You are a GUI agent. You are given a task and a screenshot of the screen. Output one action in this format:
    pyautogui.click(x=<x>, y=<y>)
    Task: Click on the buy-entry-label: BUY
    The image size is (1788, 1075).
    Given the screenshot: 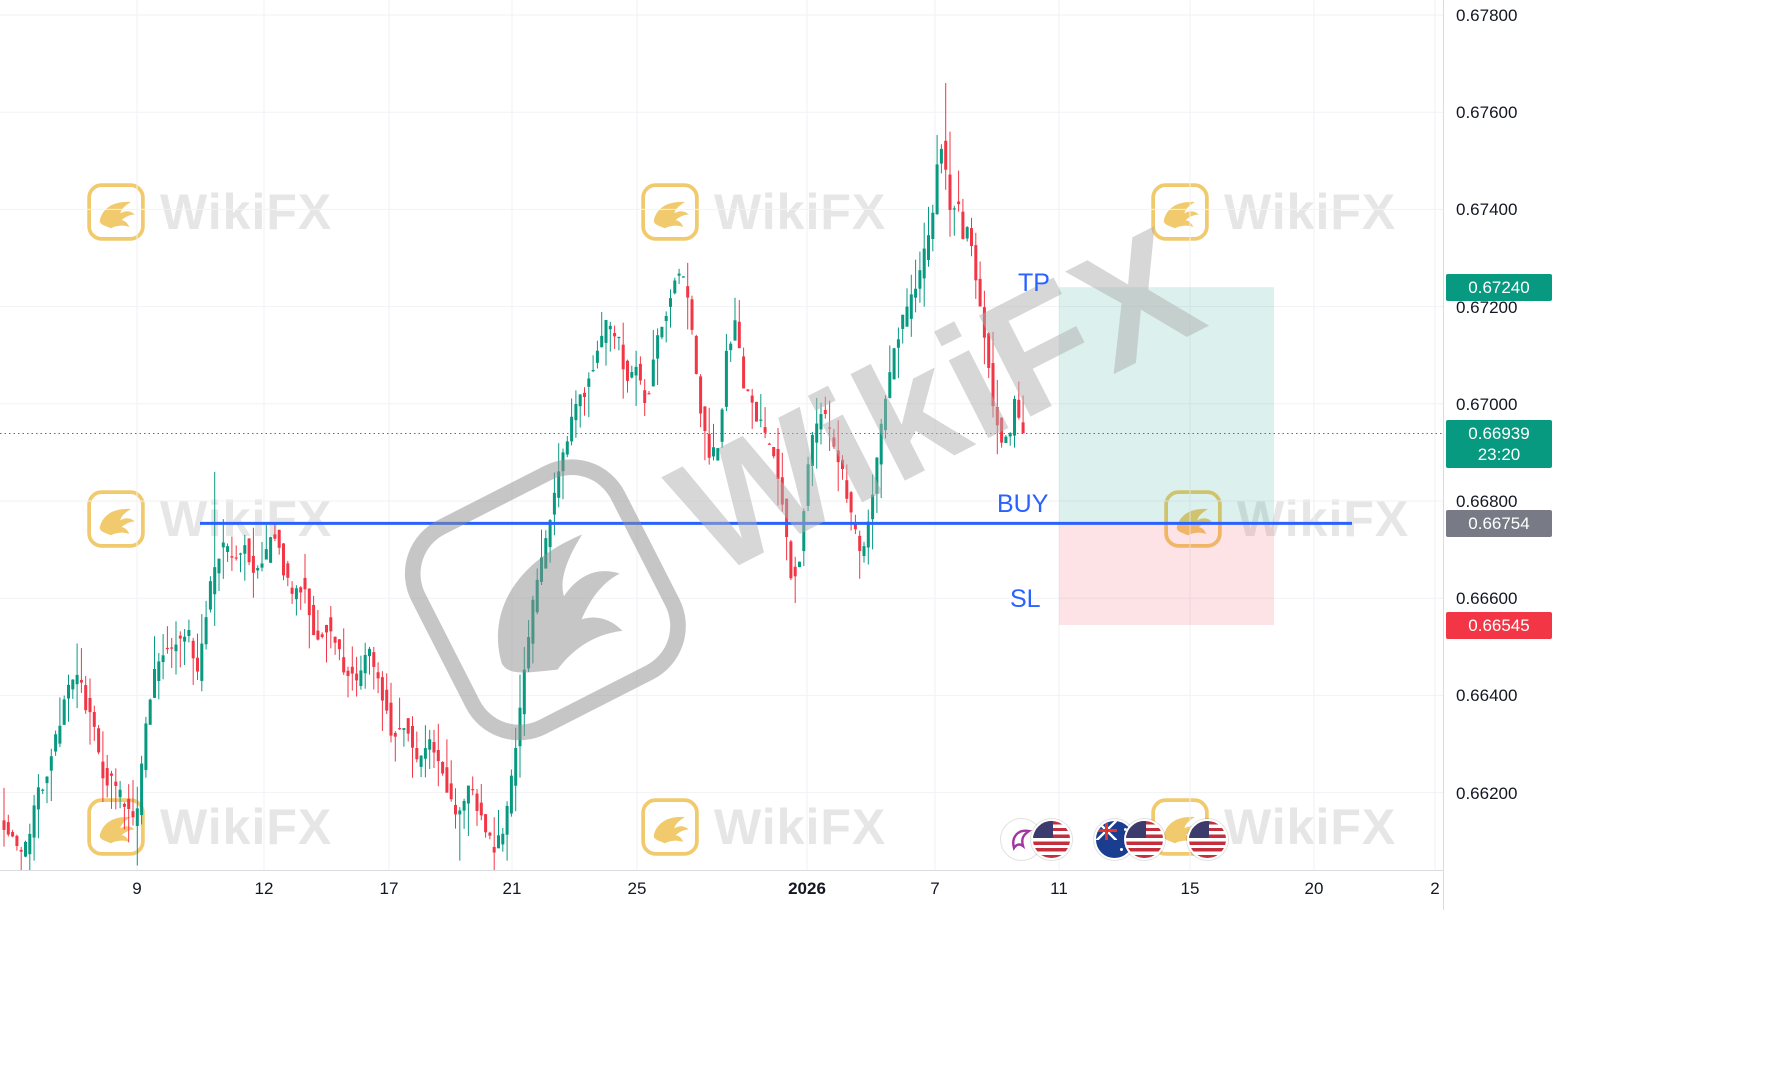 What is the action you would take?
    pyautogui.click(x=1023, y=504)
    